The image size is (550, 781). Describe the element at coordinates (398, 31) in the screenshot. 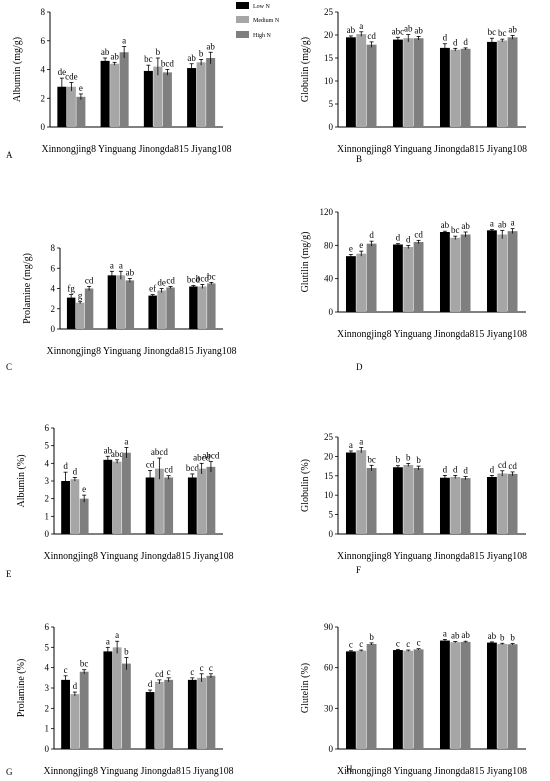

I see `significance-label: abc` at that location.